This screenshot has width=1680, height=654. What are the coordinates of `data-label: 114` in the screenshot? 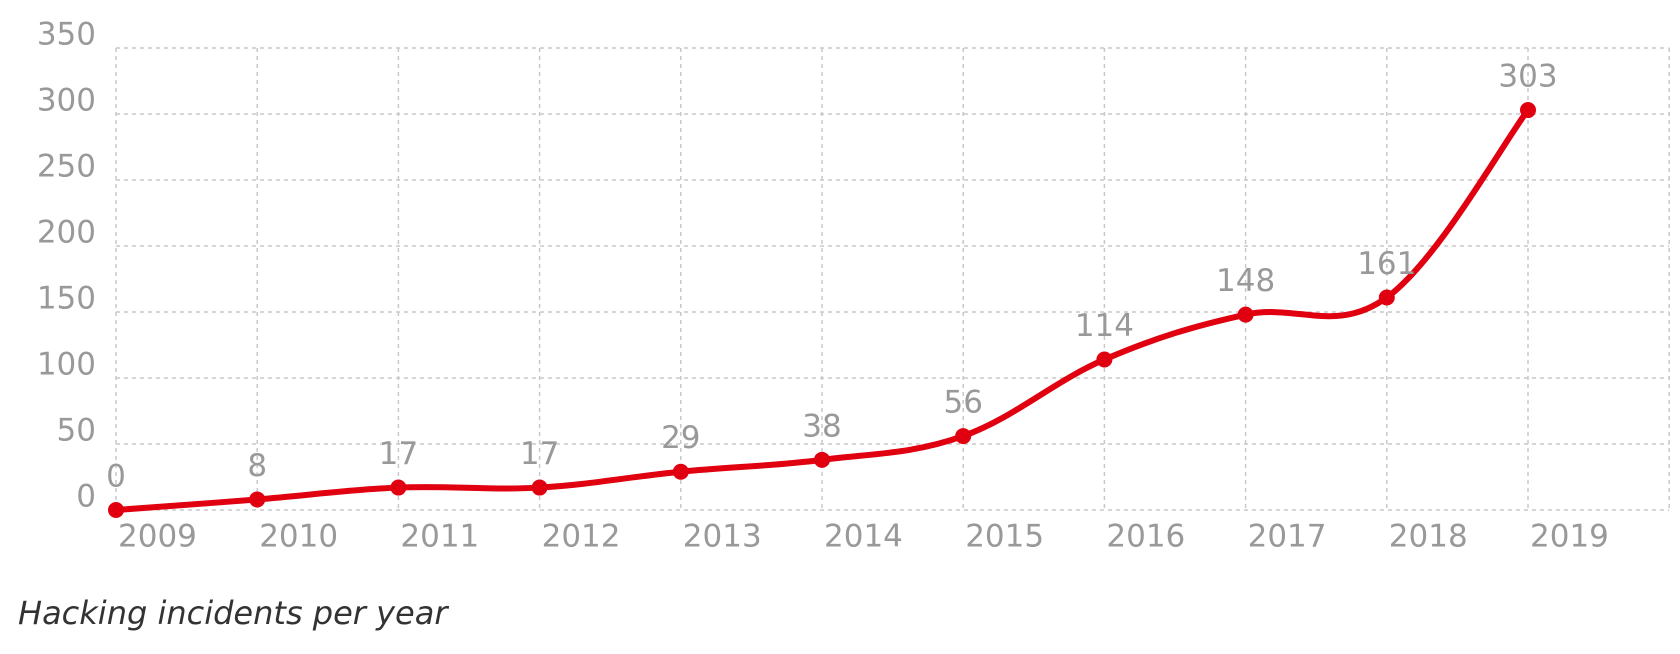 It's located at (1104, 326).